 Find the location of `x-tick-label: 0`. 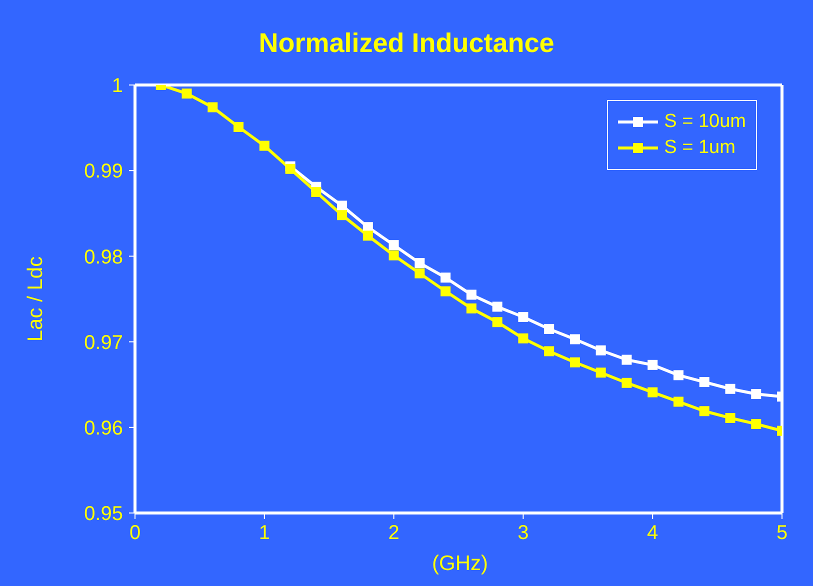

x-tick-label: 0 is located at coordinates (135, 533).